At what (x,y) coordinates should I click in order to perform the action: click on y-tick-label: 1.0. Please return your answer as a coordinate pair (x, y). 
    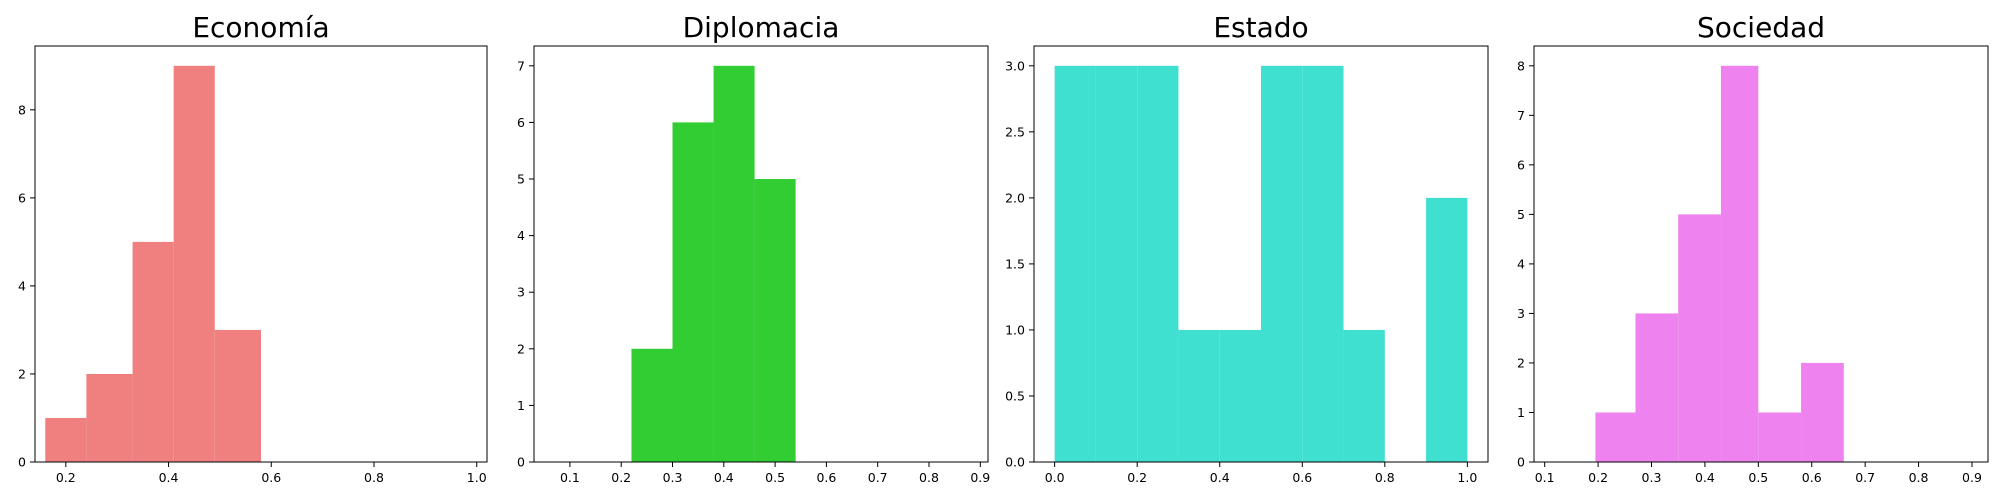
    Looking at the image, I should click on (1015, 329).